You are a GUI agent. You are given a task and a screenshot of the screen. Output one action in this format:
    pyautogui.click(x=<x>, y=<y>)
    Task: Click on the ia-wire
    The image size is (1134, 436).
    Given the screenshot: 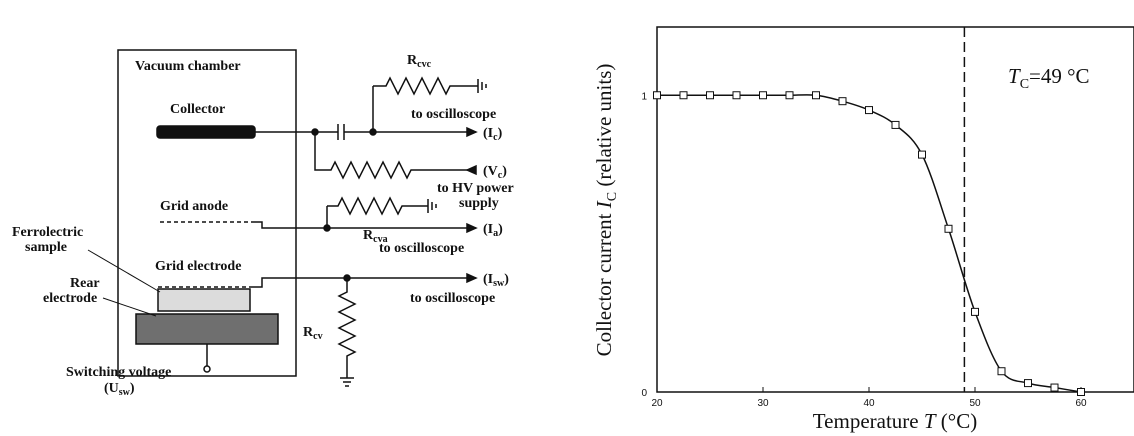 What is the action you would take?
    pyautogui.click(x=365, y=225)
    